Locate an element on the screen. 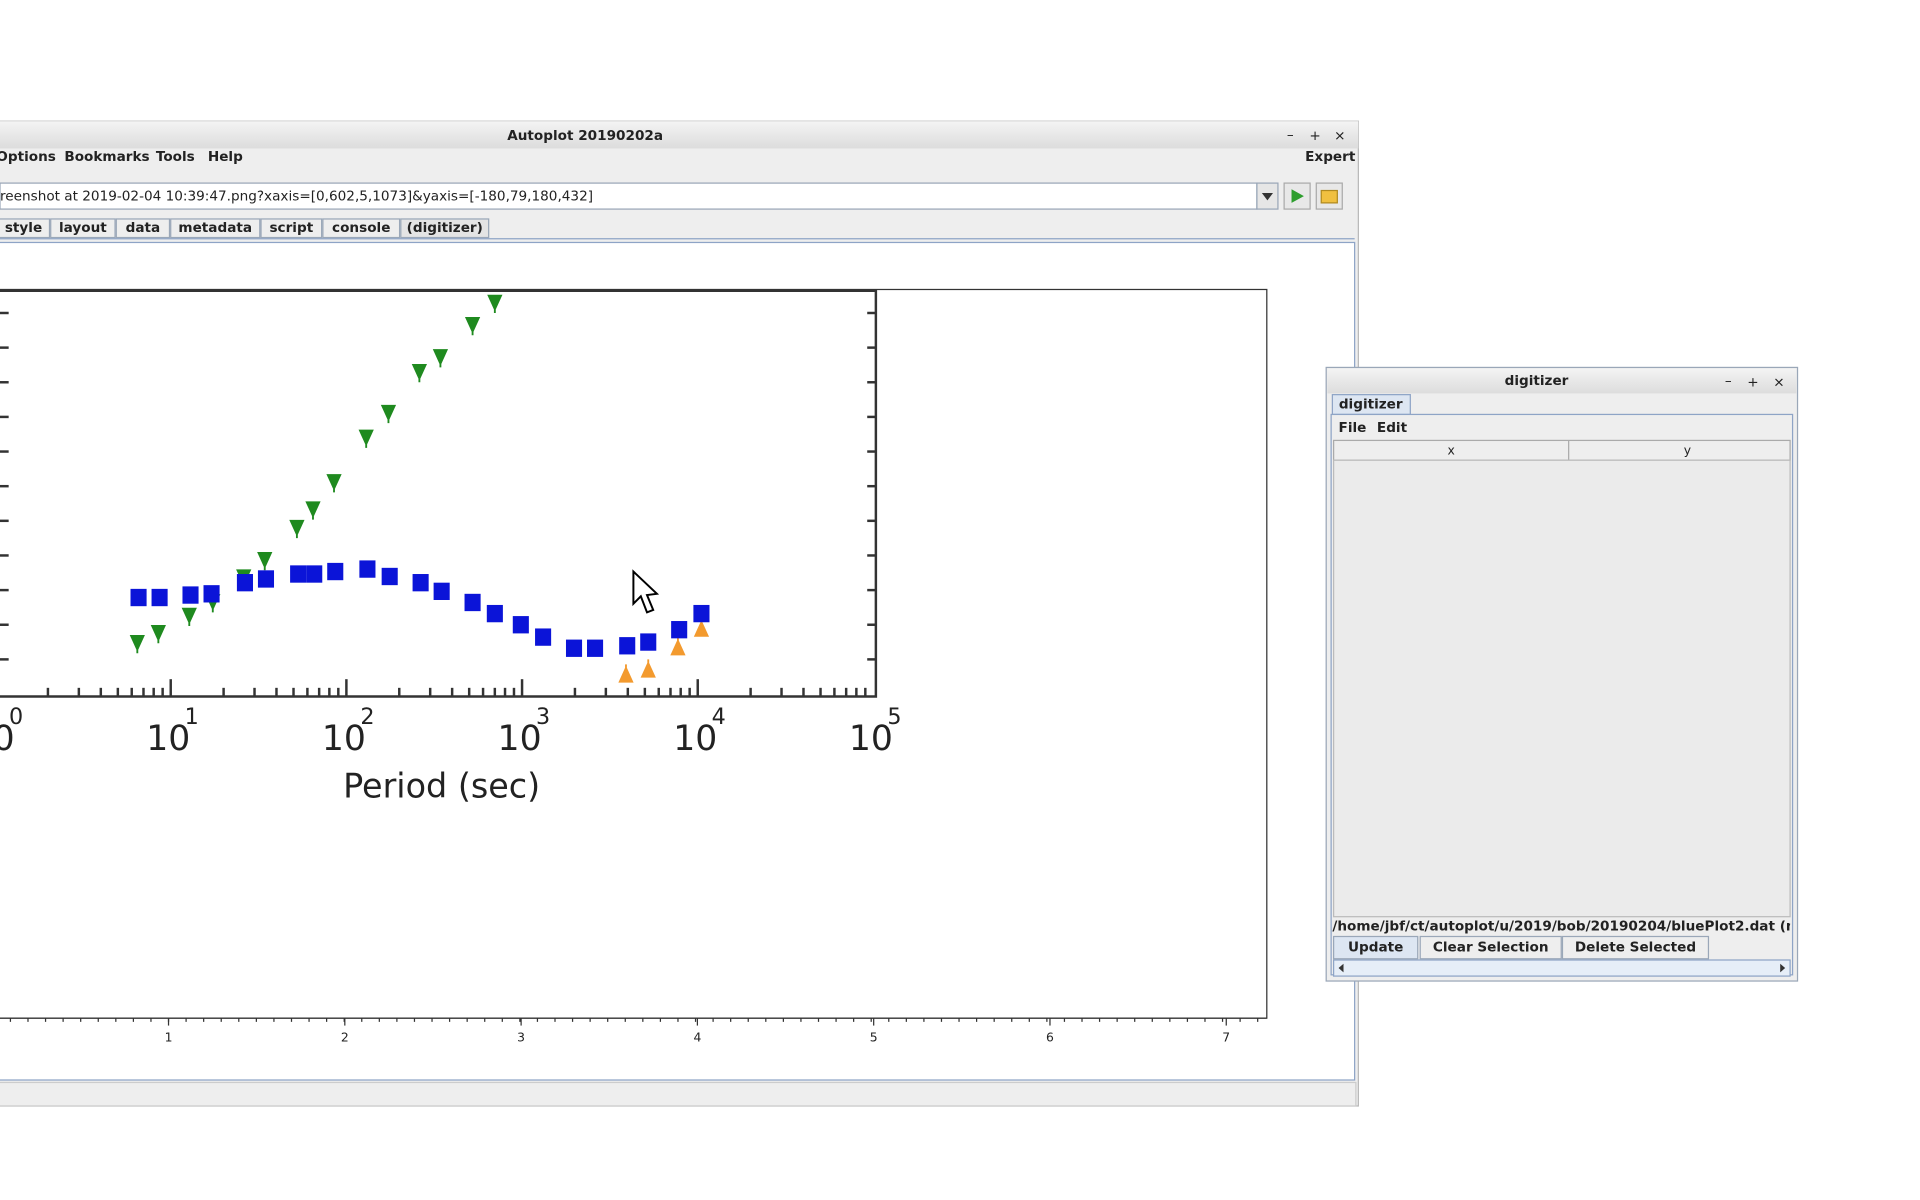  maximize-button: + is located at coordinates (1314, 136).